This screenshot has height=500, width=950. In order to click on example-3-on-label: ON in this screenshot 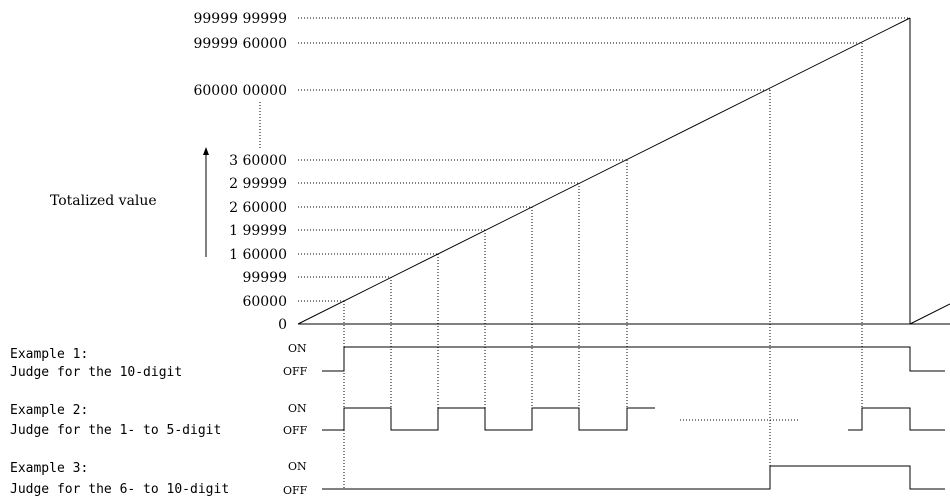, I will do `click(297, 466)`.